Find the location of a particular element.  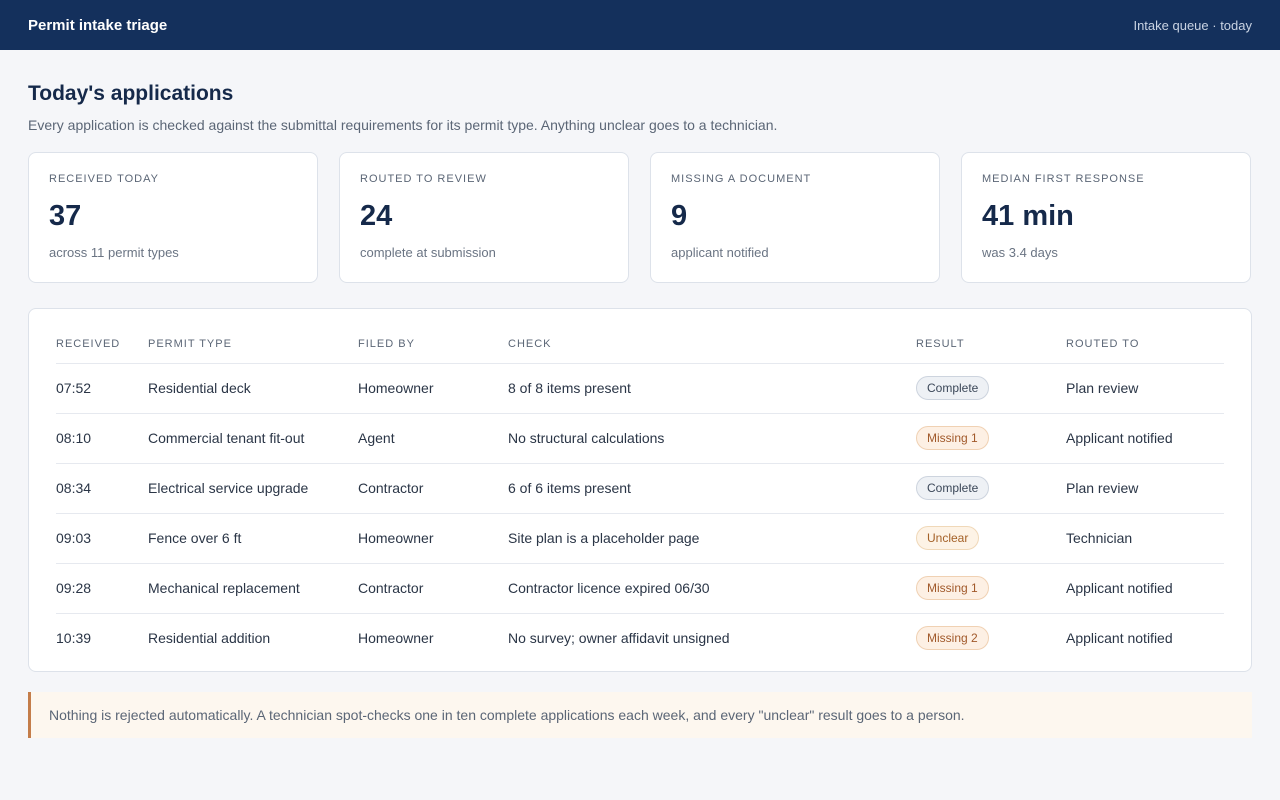

stat-value: 9 is located at coordinates (679, 216).